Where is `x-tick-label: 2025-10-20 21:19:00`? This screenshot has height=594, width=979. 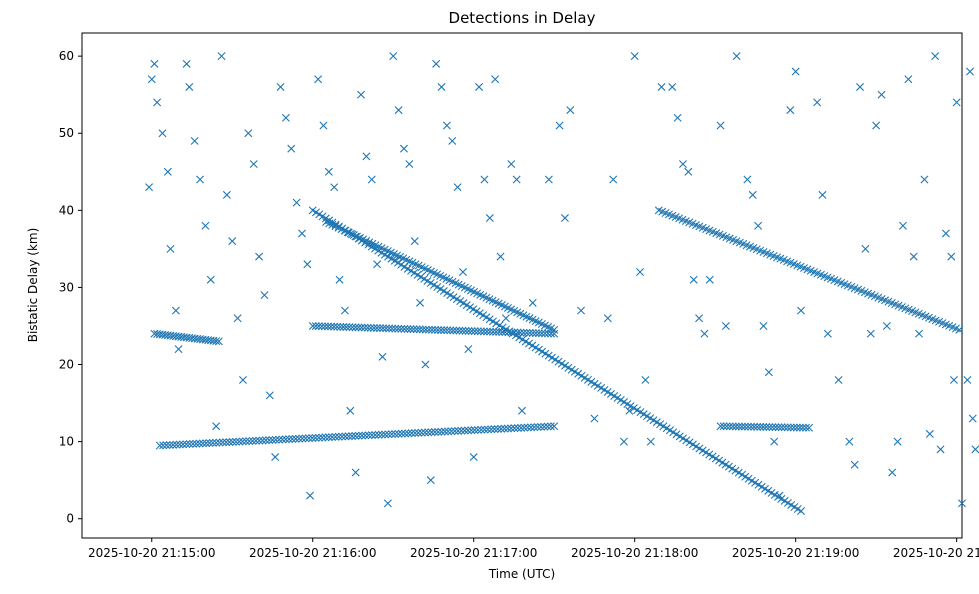 x-tick-label: 2025-10-20 21:19:00 is located at coordinates (795, 553).